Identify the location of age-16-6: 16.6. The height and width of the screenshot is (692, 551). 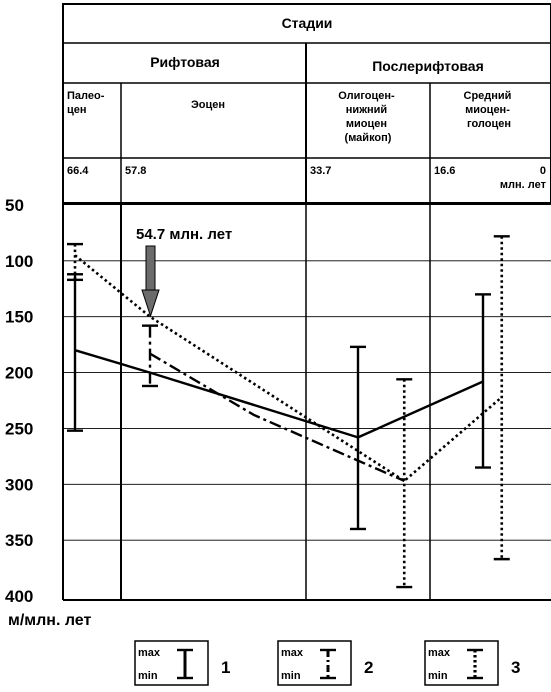
(444, 171).